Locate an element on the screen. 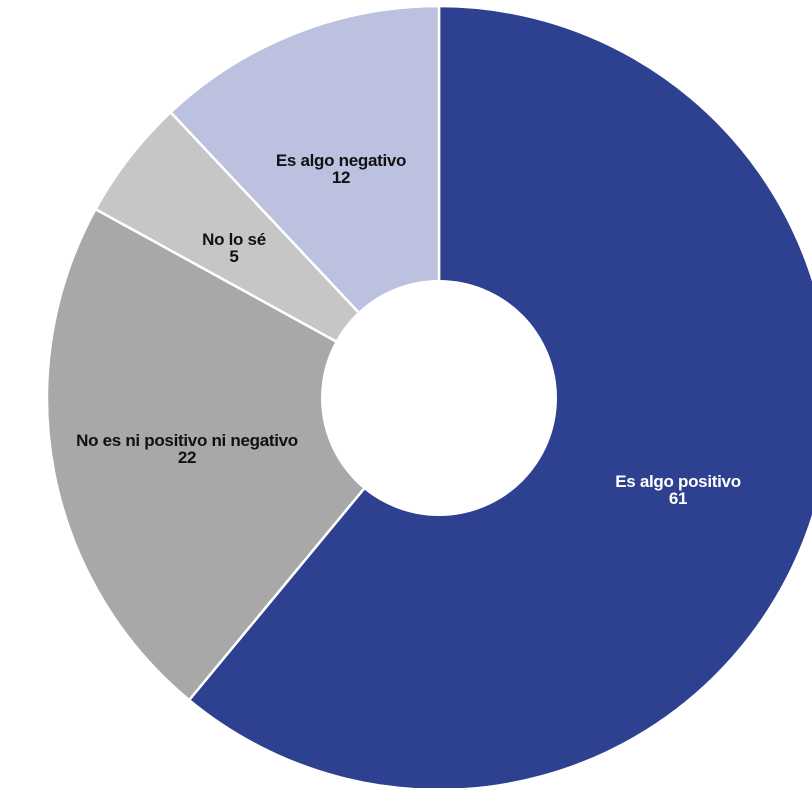 The height and width of the screenshot is (788, 812). slice-value-no-lo-se: 5 is located at coordinates (233, 256).